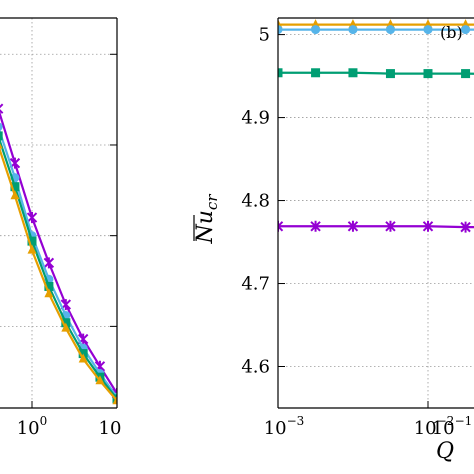 This screenshot has height=474, width=474. Describe the element at coordinates (376, 73) in the screenshot. I see `panel-b-series-3-line` at that location.